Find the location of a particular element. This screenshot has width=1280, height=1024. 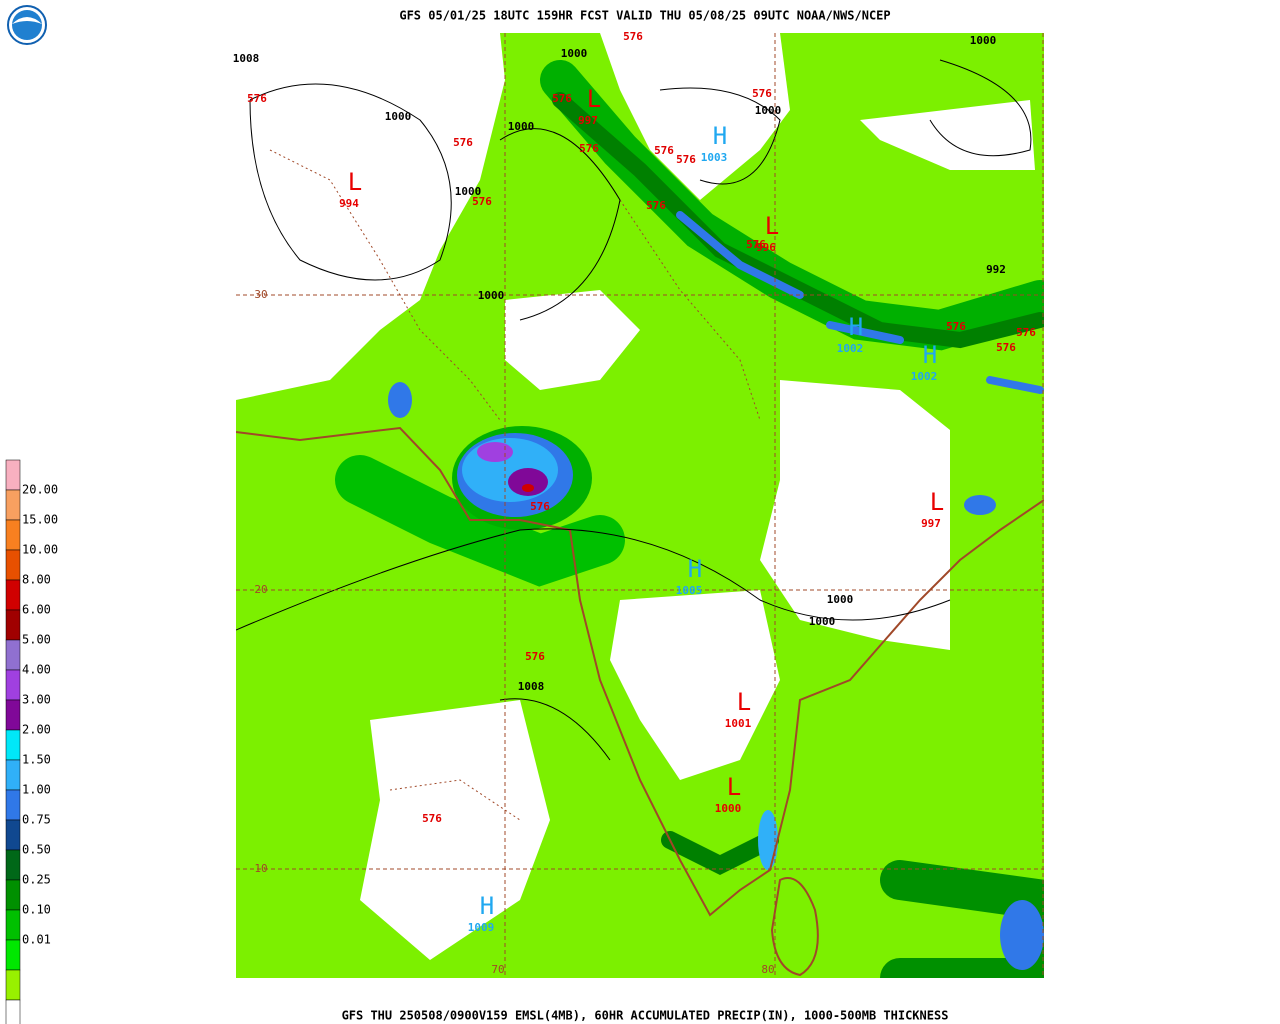

pressure-value: 1000 is located at coordinates (728, 808).